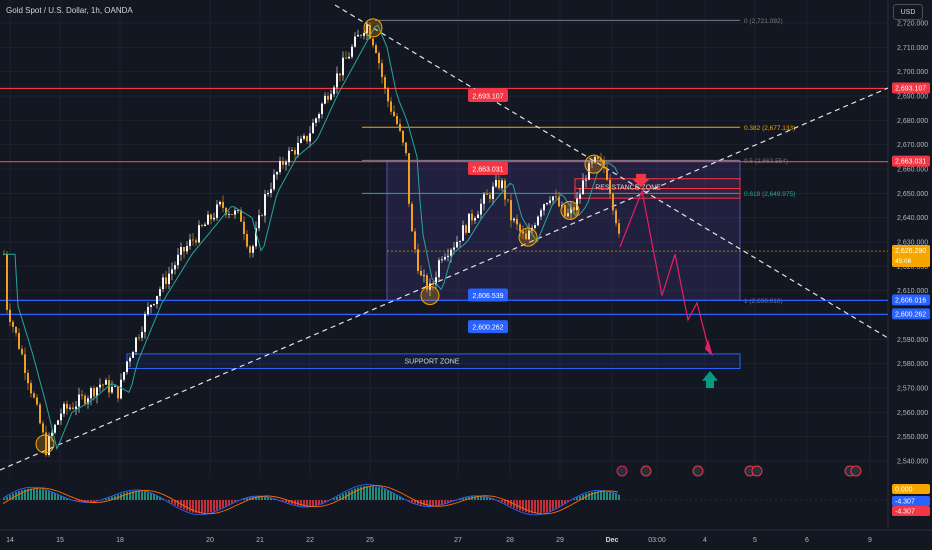 Image resolution: width=932 pixels, height=550 pixels. What do you see at coordinates (560, 540) in the screenshot?
I see `time-tick-label: 29` at bounding box center [560, 540].